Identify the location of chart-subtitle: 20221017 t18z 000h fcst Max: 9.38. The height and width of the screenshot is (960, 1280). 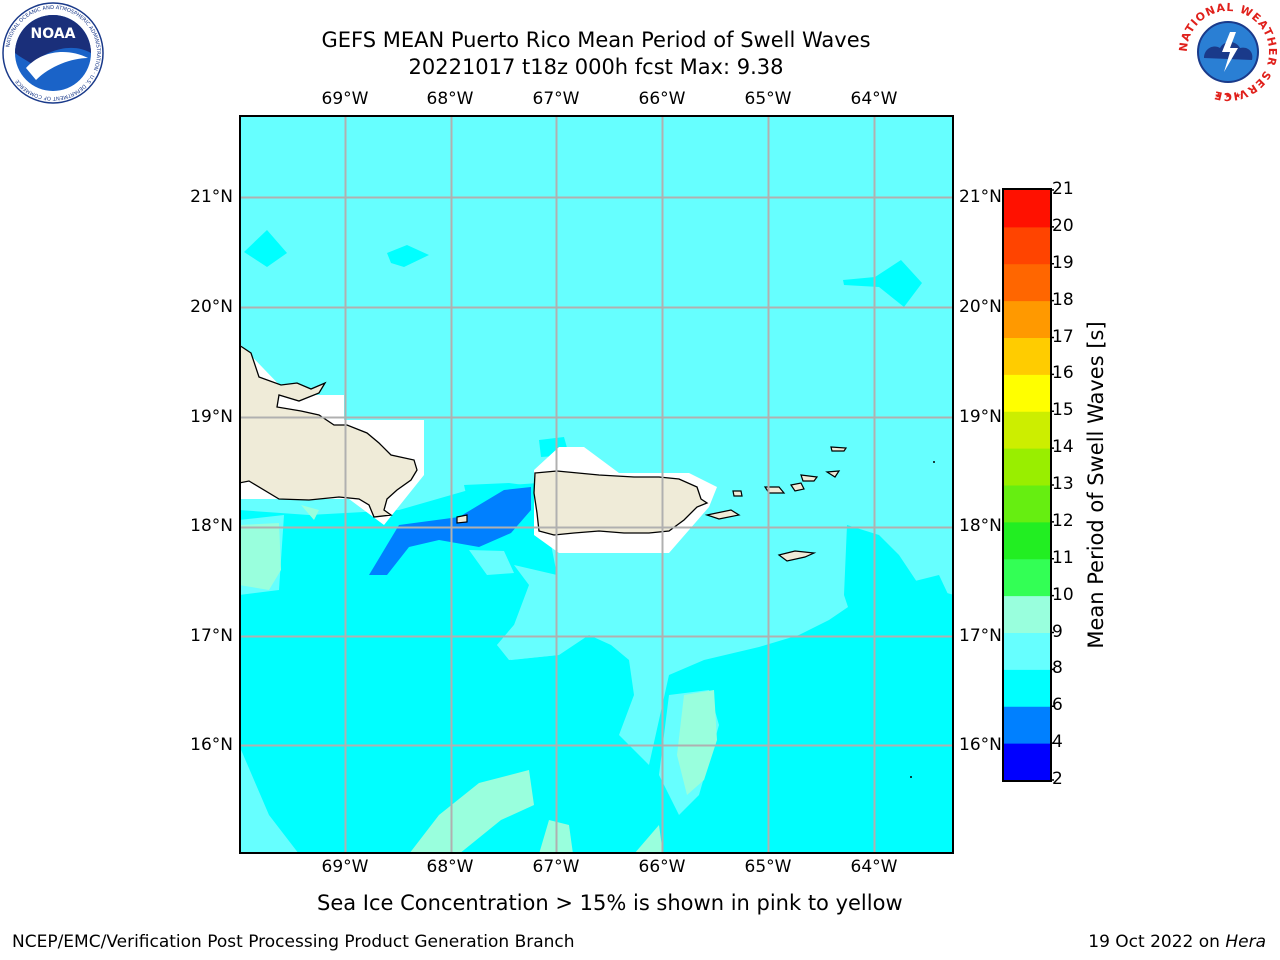
(596, 67).